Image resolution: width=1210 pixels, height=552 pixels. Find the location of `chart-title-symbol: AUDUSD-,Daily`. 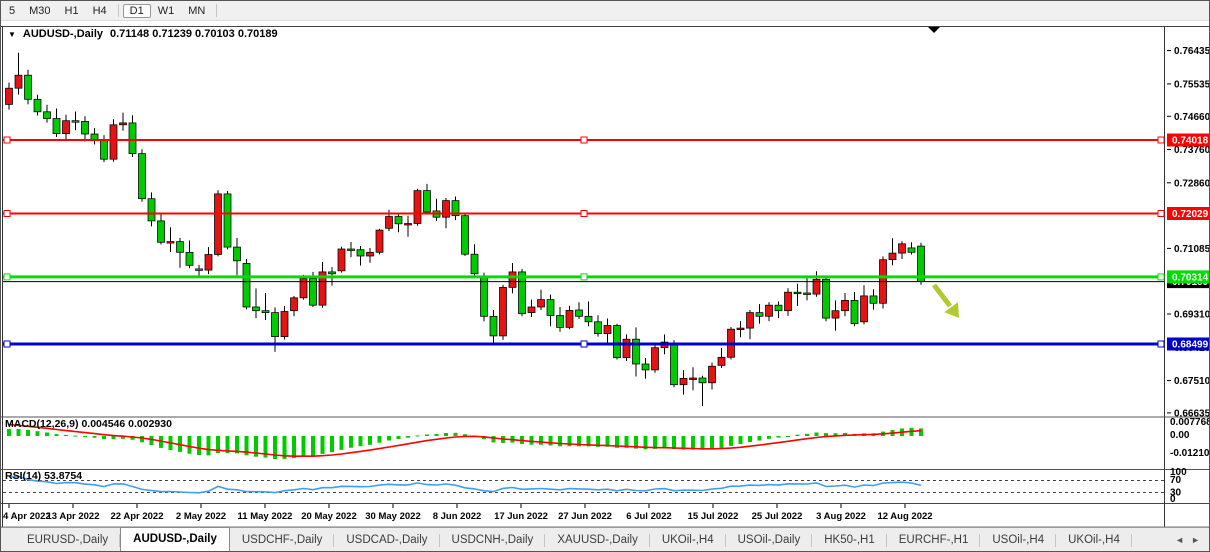

chart-title-symbol: AUDUSD-,Daily is located at coordinates (62, 34).